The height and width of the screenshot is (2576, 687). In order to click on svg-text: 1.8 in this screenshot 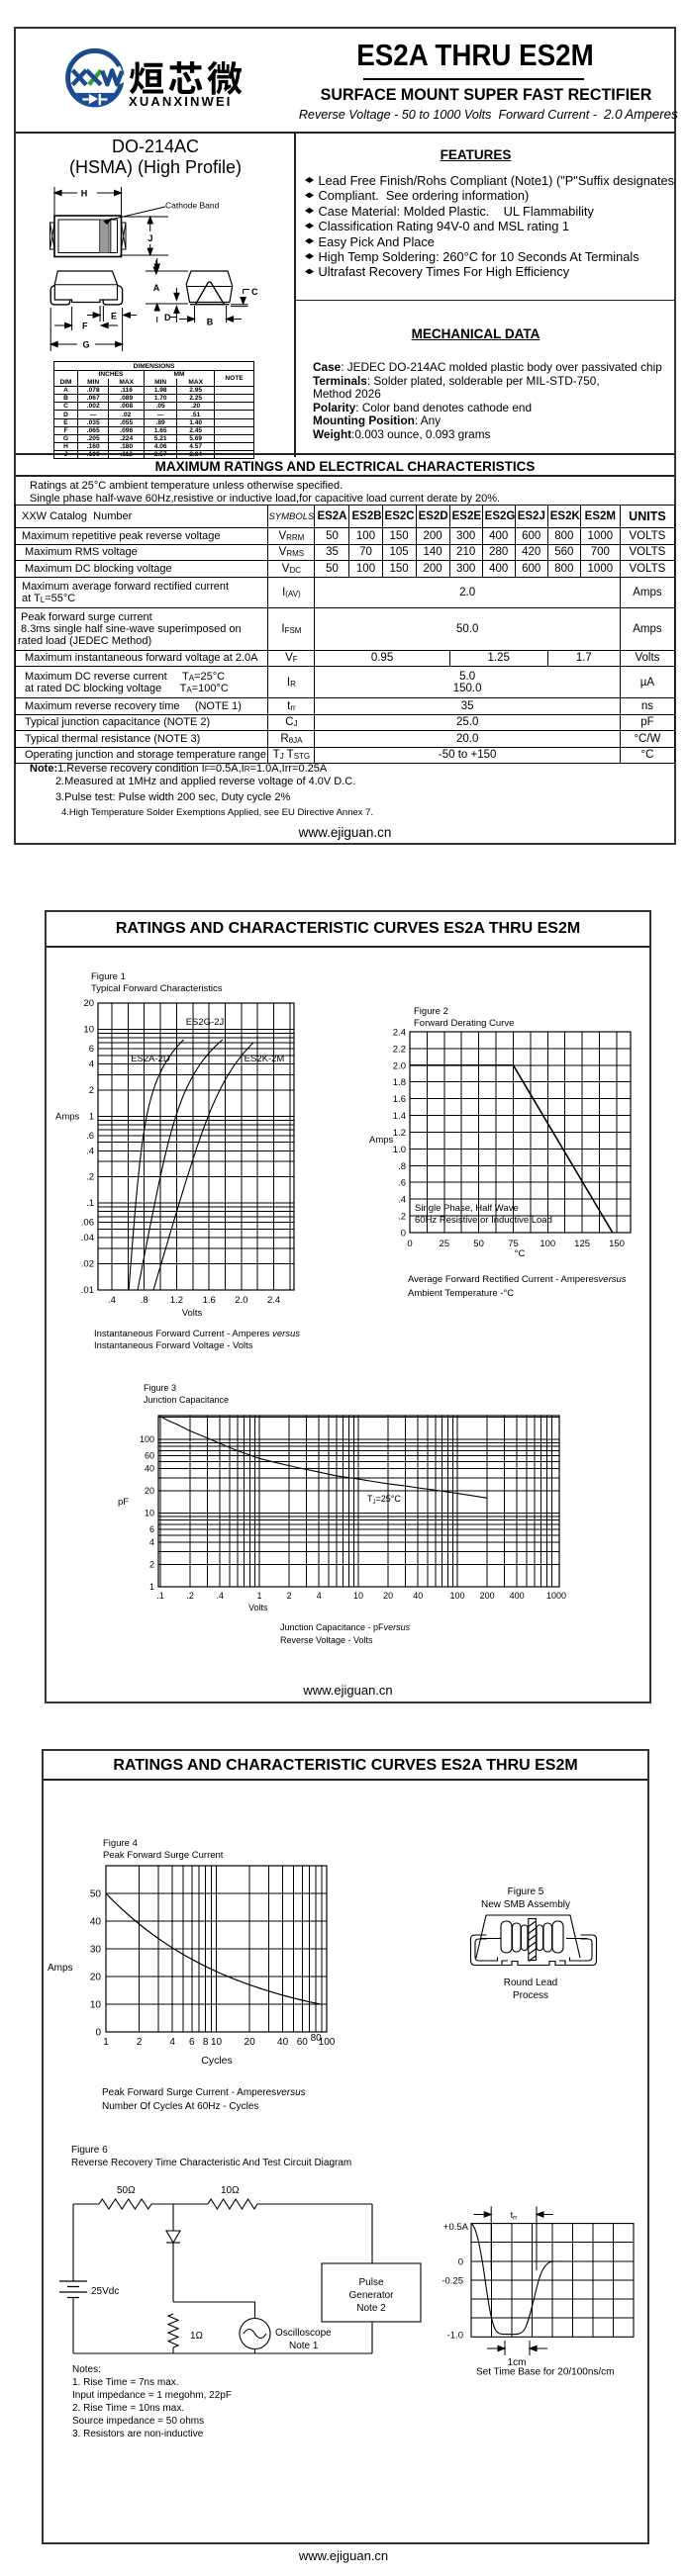, I will do `click(400, 1083)`.